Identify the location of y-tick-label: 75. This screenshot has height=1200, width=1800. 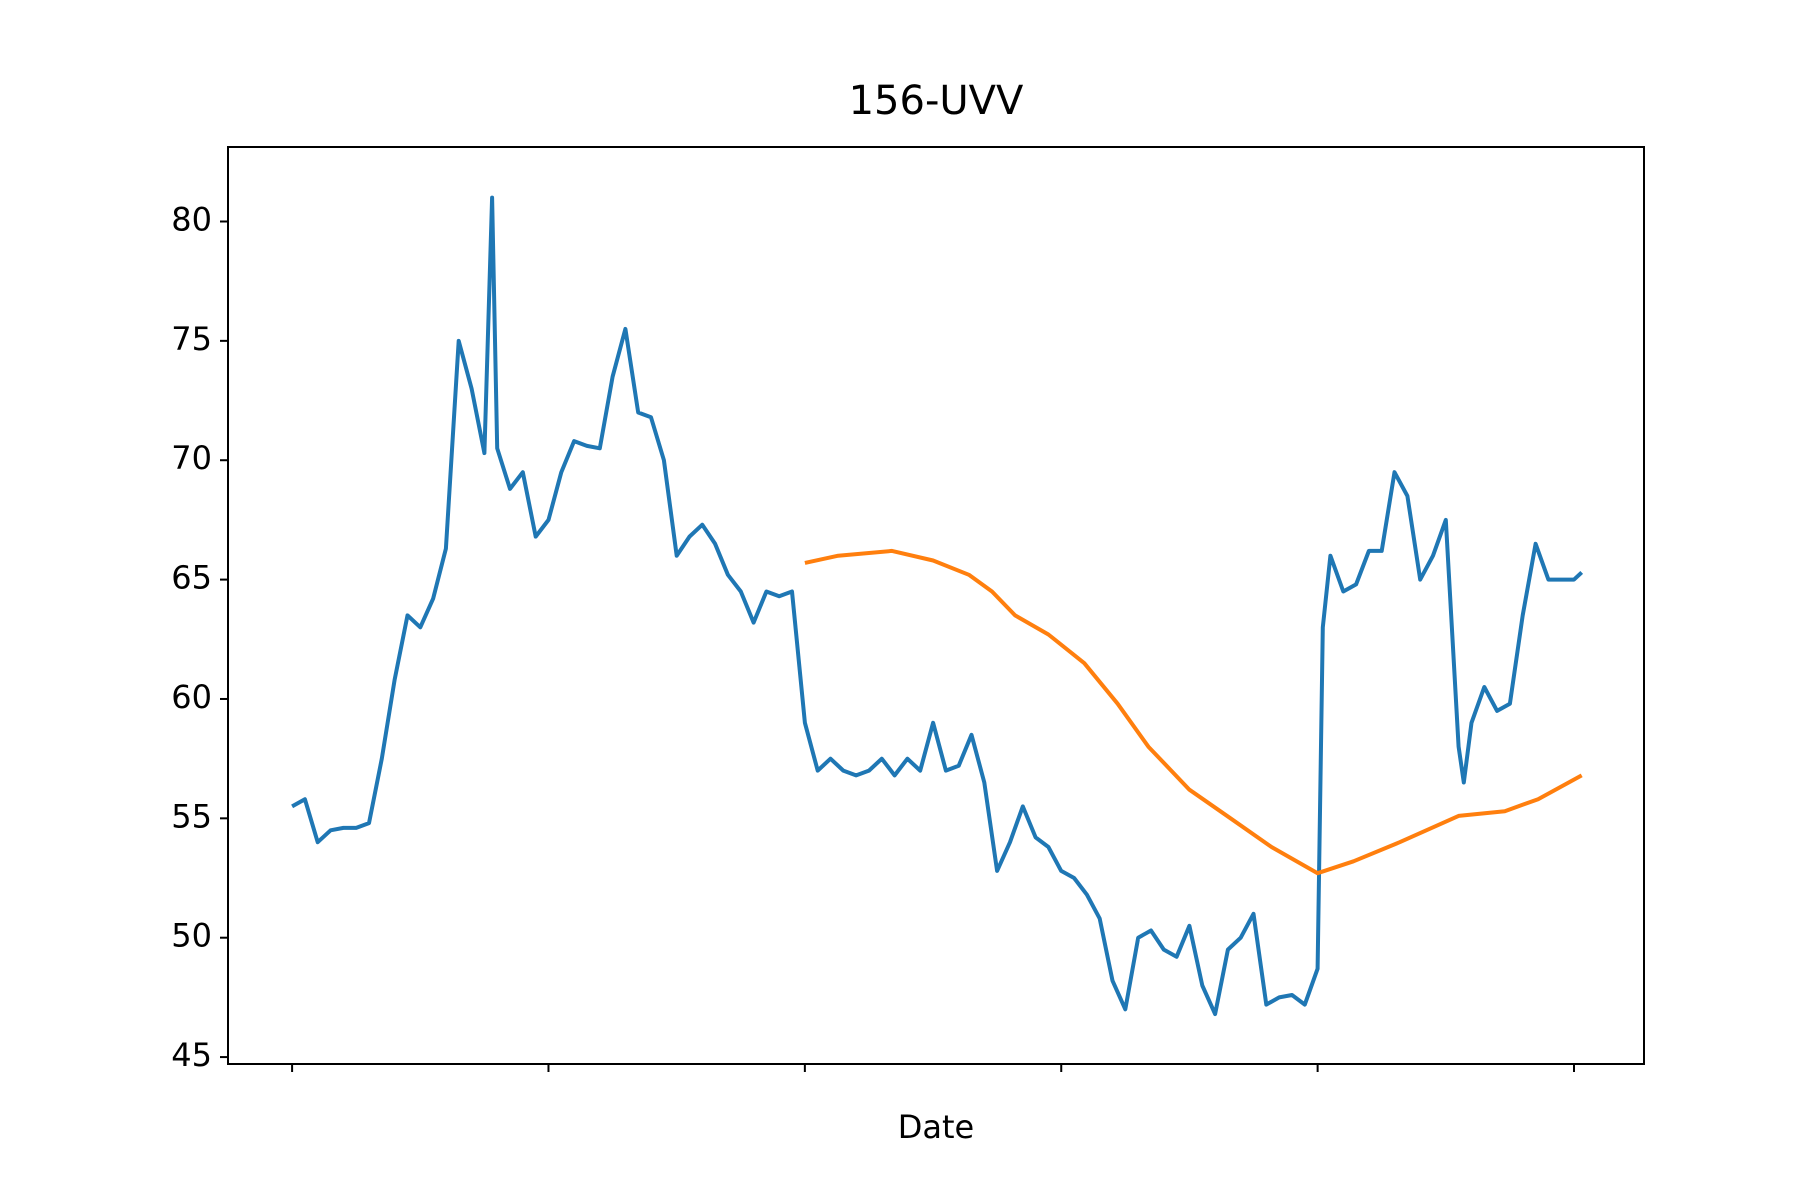
(191, 339).